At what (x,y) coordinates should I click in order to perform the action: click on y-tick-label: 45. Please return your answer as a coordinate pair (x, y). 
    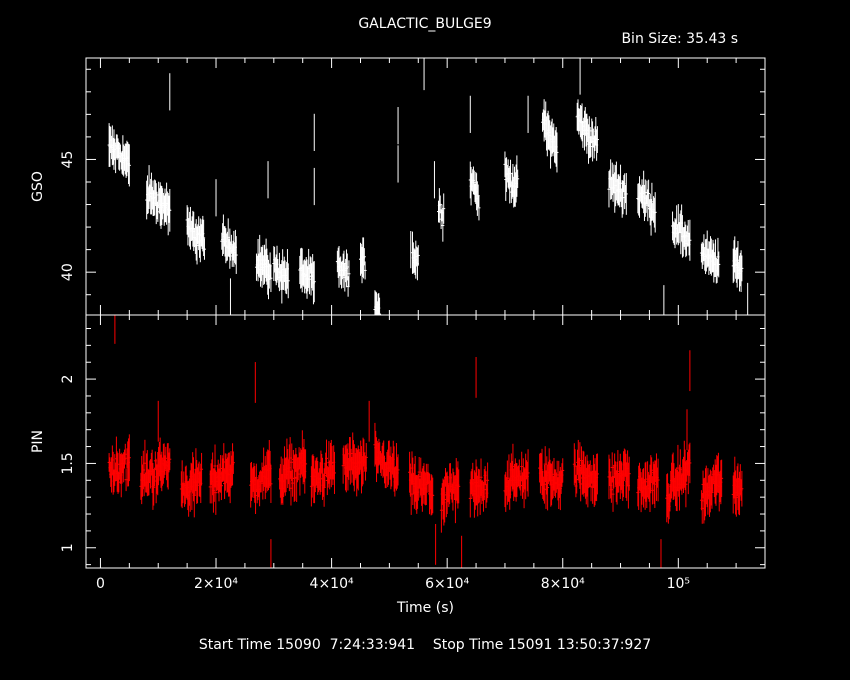
    Looking at the image, I should click on (68, 160).